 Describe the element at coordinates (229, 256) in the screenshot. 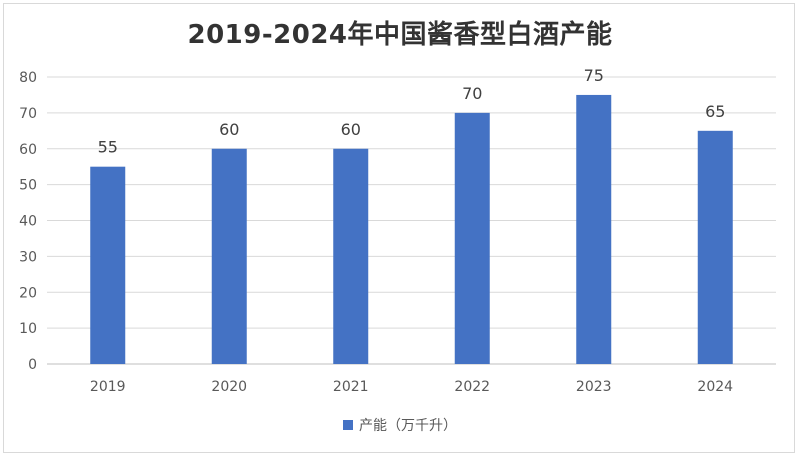

I see `bar-2020` at that location.